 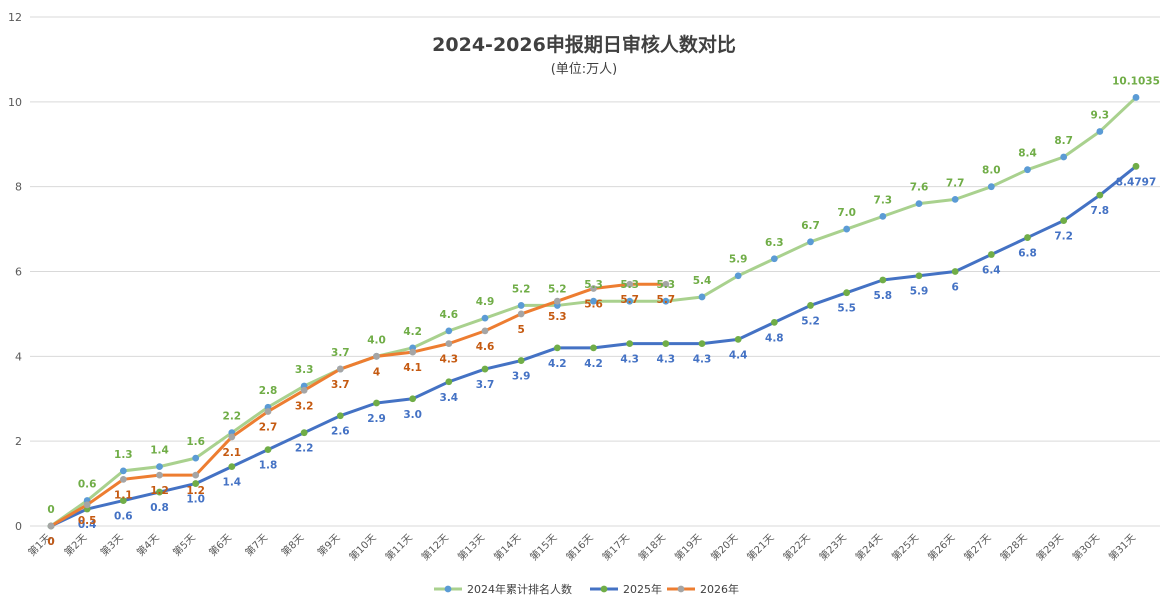 I want to click on data-label: 4, so click(x=376, y=372).